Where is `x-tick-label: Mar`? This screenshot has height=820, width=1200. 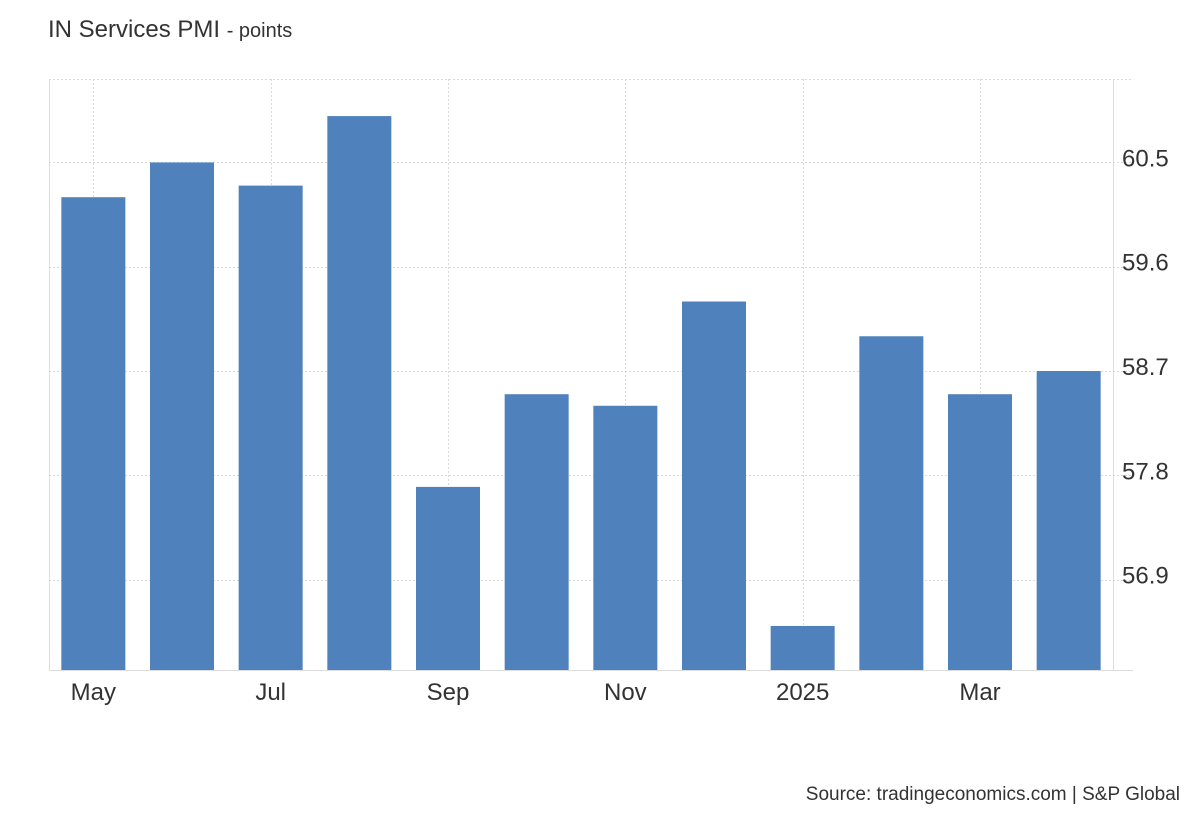 x-tick-label: Mar is located at coordinates (979, 692).